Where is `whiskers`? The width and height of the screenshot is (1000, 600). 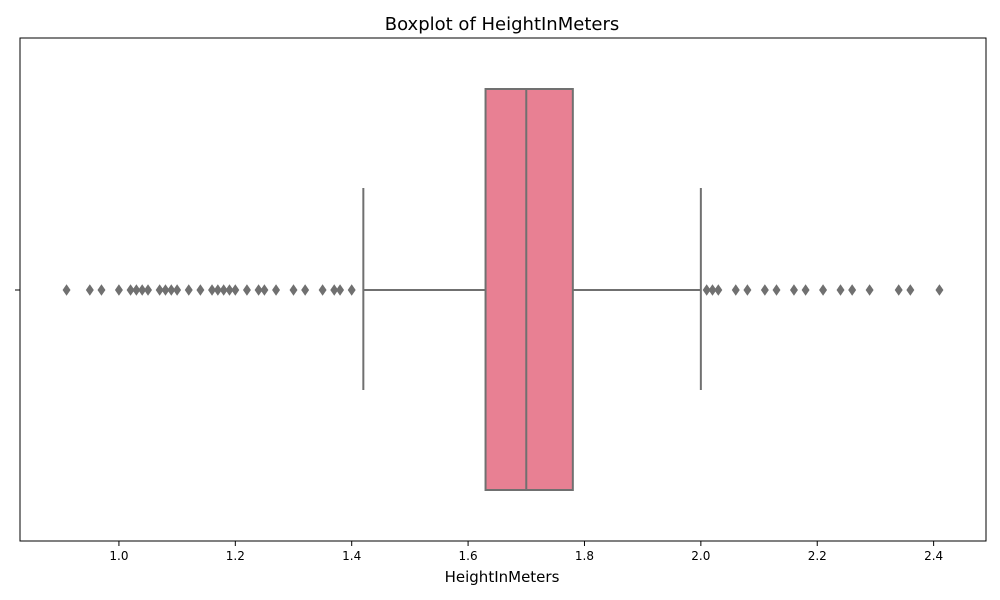 whiskers is located at coordinates (532, 289).